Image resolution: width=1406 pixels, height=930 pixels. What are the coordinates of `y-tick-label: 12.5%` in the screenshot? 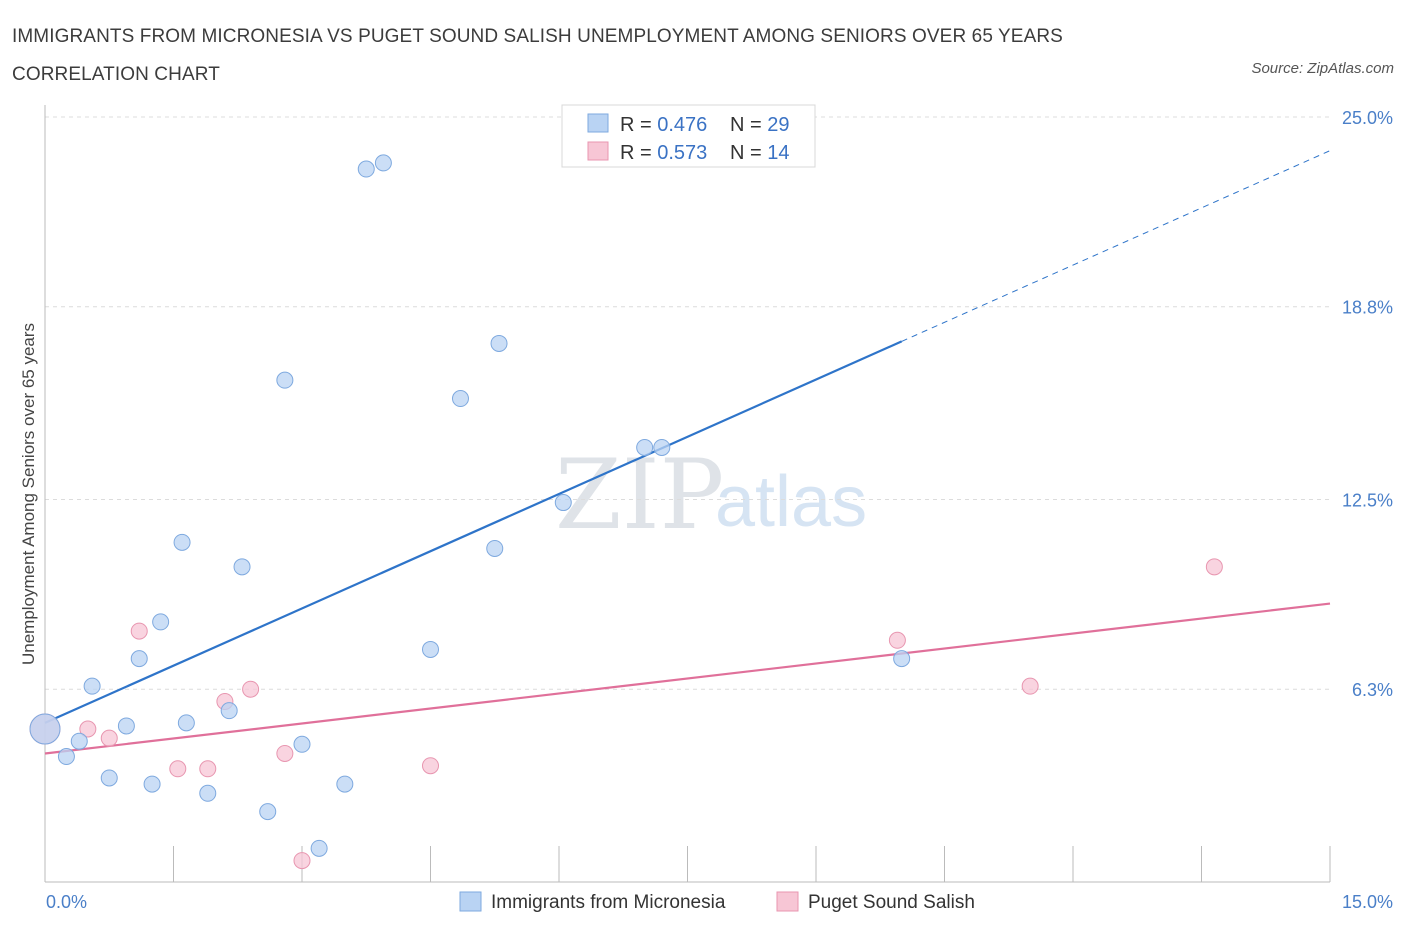 It's located at (1367, 501).